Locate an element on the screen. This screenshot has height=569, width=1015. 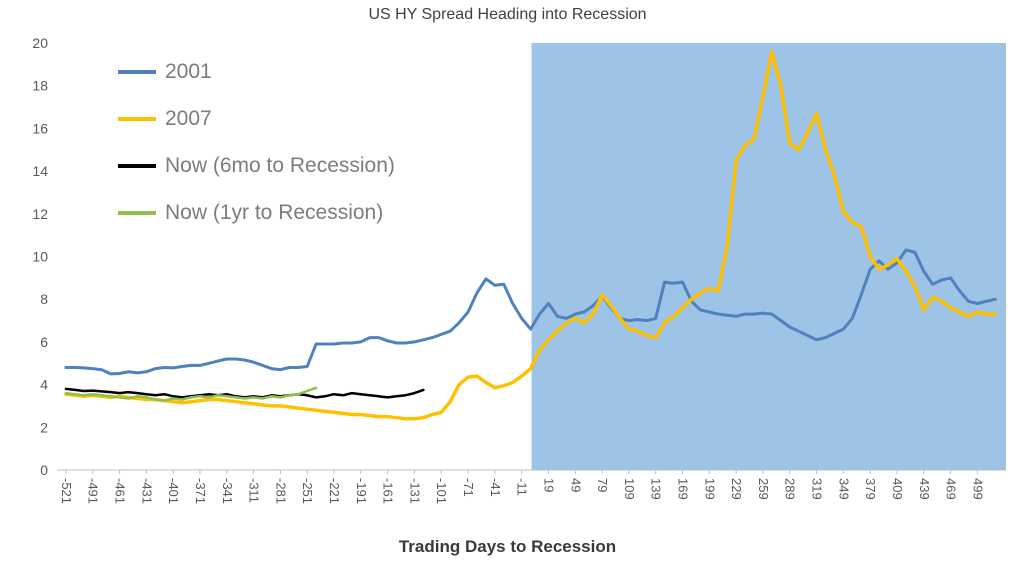
x-tick-label: -461 is located at coordinates (120, 491).